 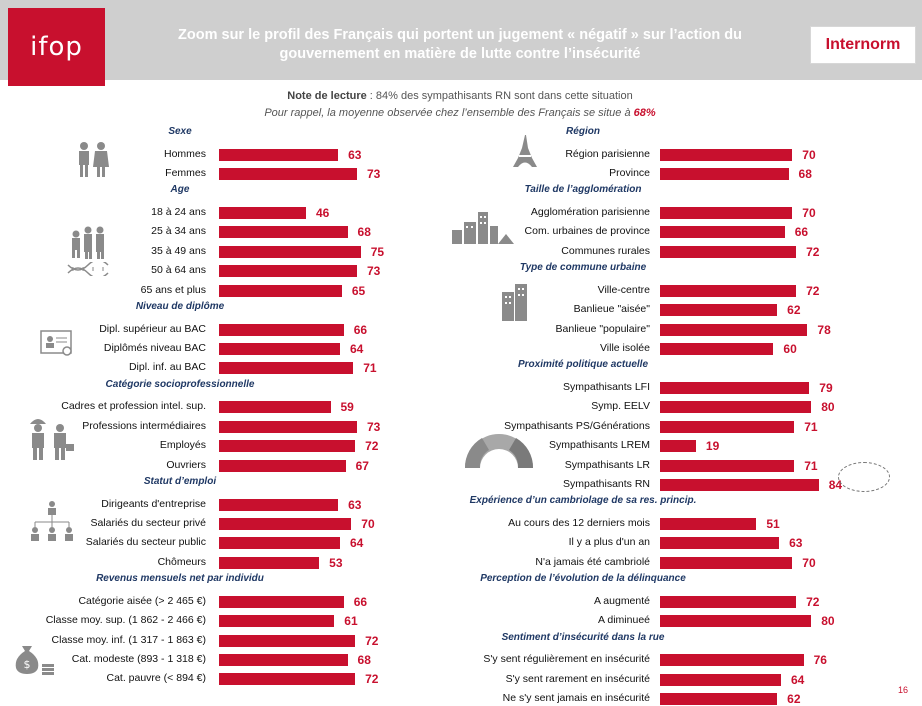 What do you see at coordinates (499, 451) in the screenshot?
I see `hemicycle-icon` at bounding box center [499, 451].